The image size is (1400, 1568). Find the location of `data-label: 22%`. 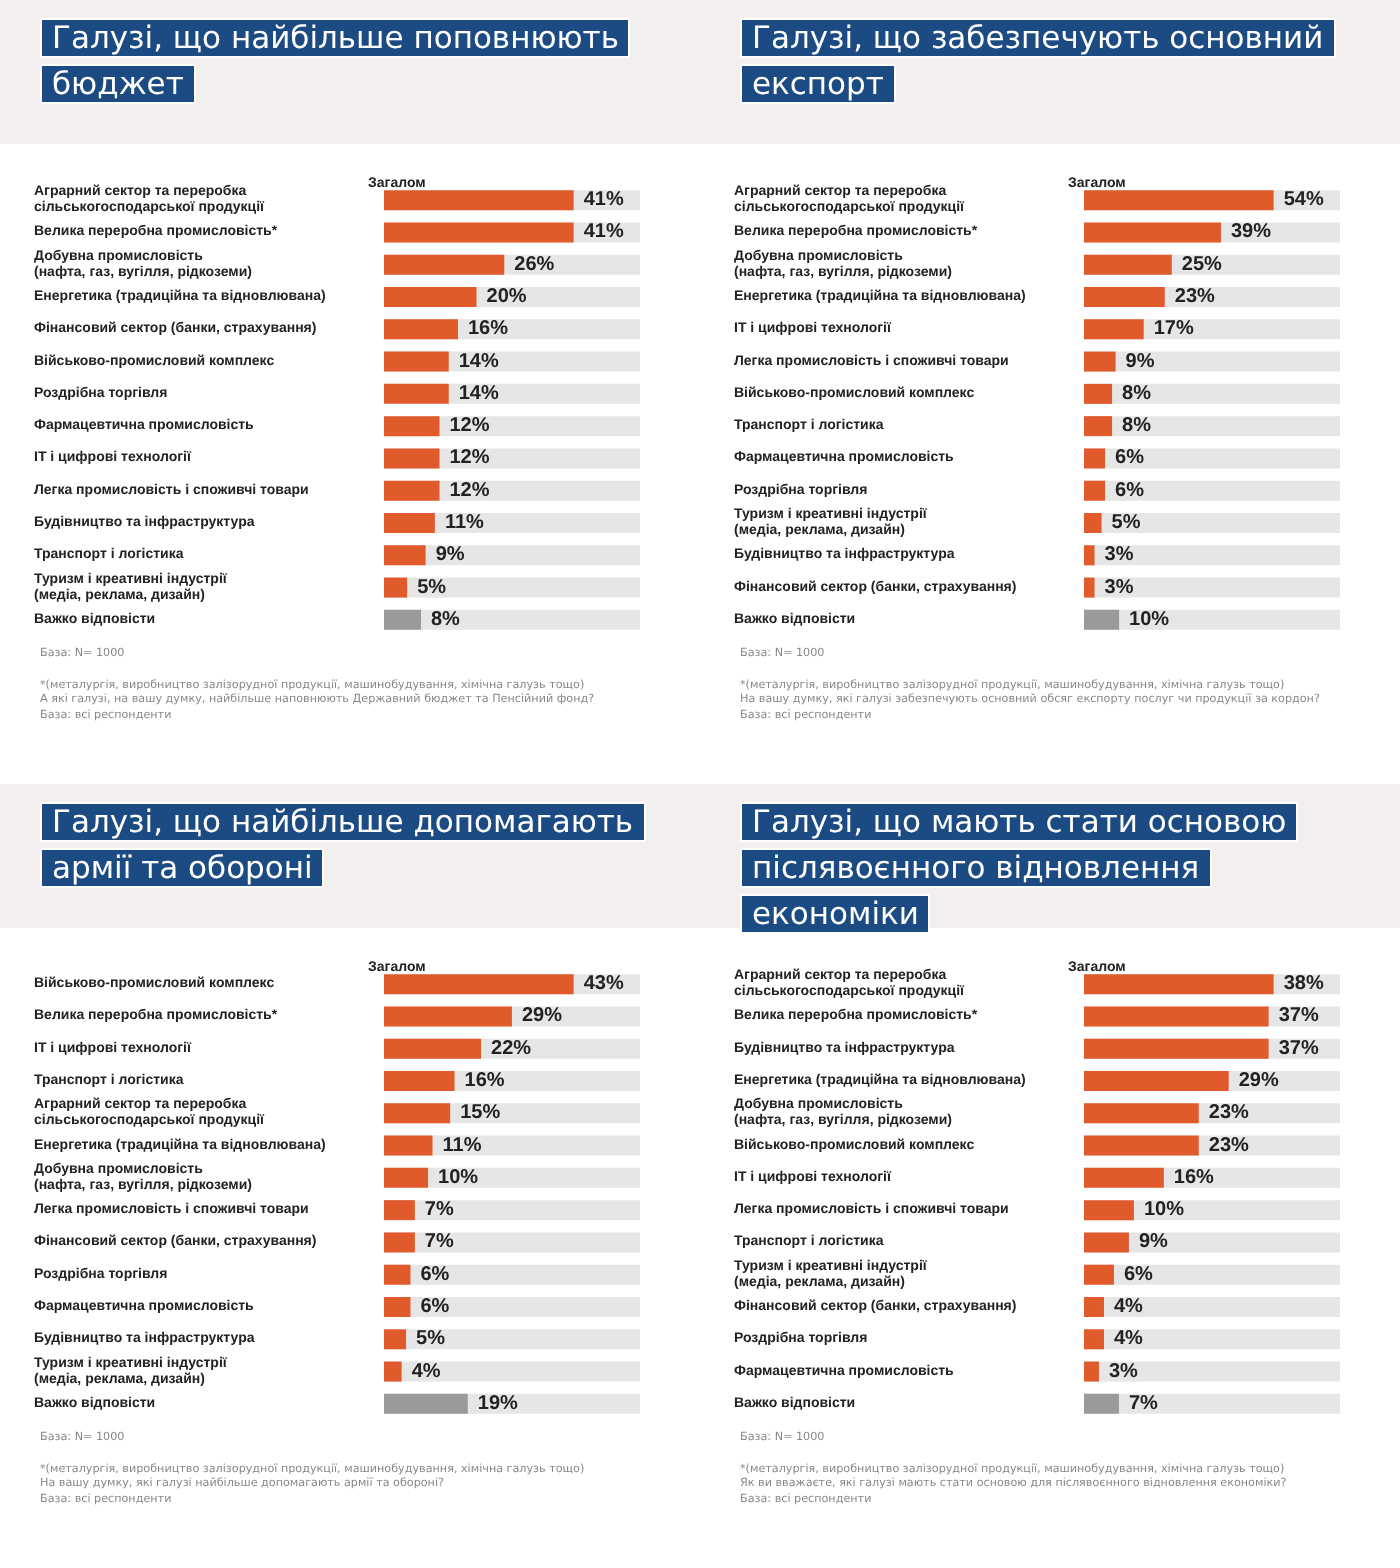

data-label: 22% is located at coordinates (511, 1048).